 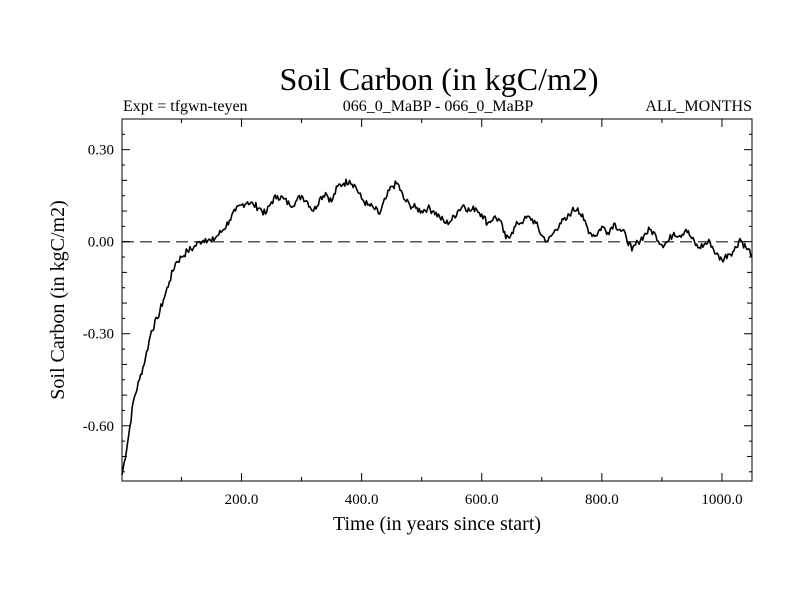 What do you see at coordinates (98, 427) in the screenshot?
I see `y-tick-label: -0.60` at bounding box center [98, 427].